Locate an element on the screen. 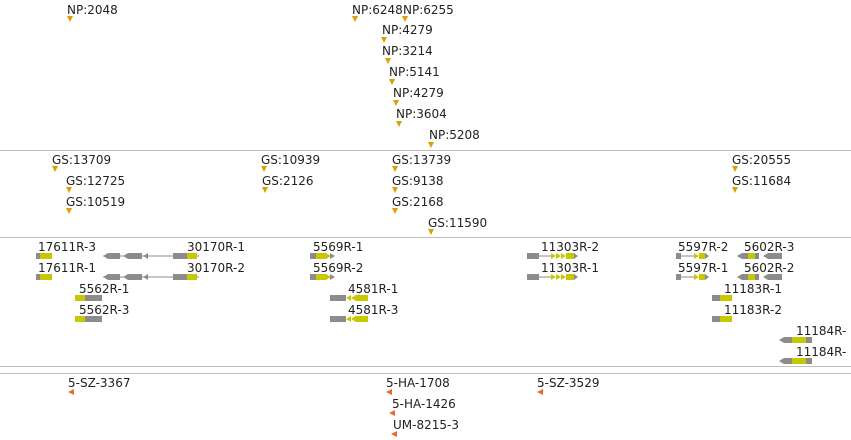 This screenshot has height=440, width=851. np-feature-label: NP:5208 is located at coordinates (454, 135).